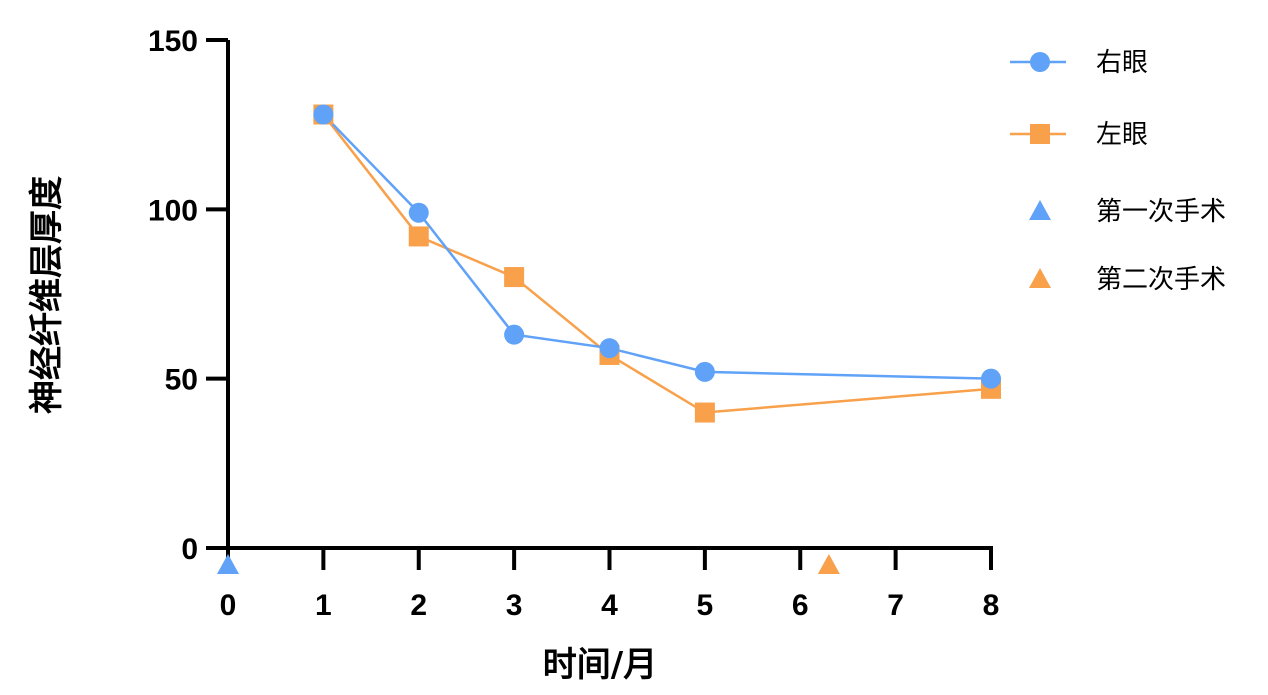 This screenshot has width=1268, height=695. Describe the element at coordinates (705, 605) in the screenshot. I see `x-tick-label: 5` at that location.